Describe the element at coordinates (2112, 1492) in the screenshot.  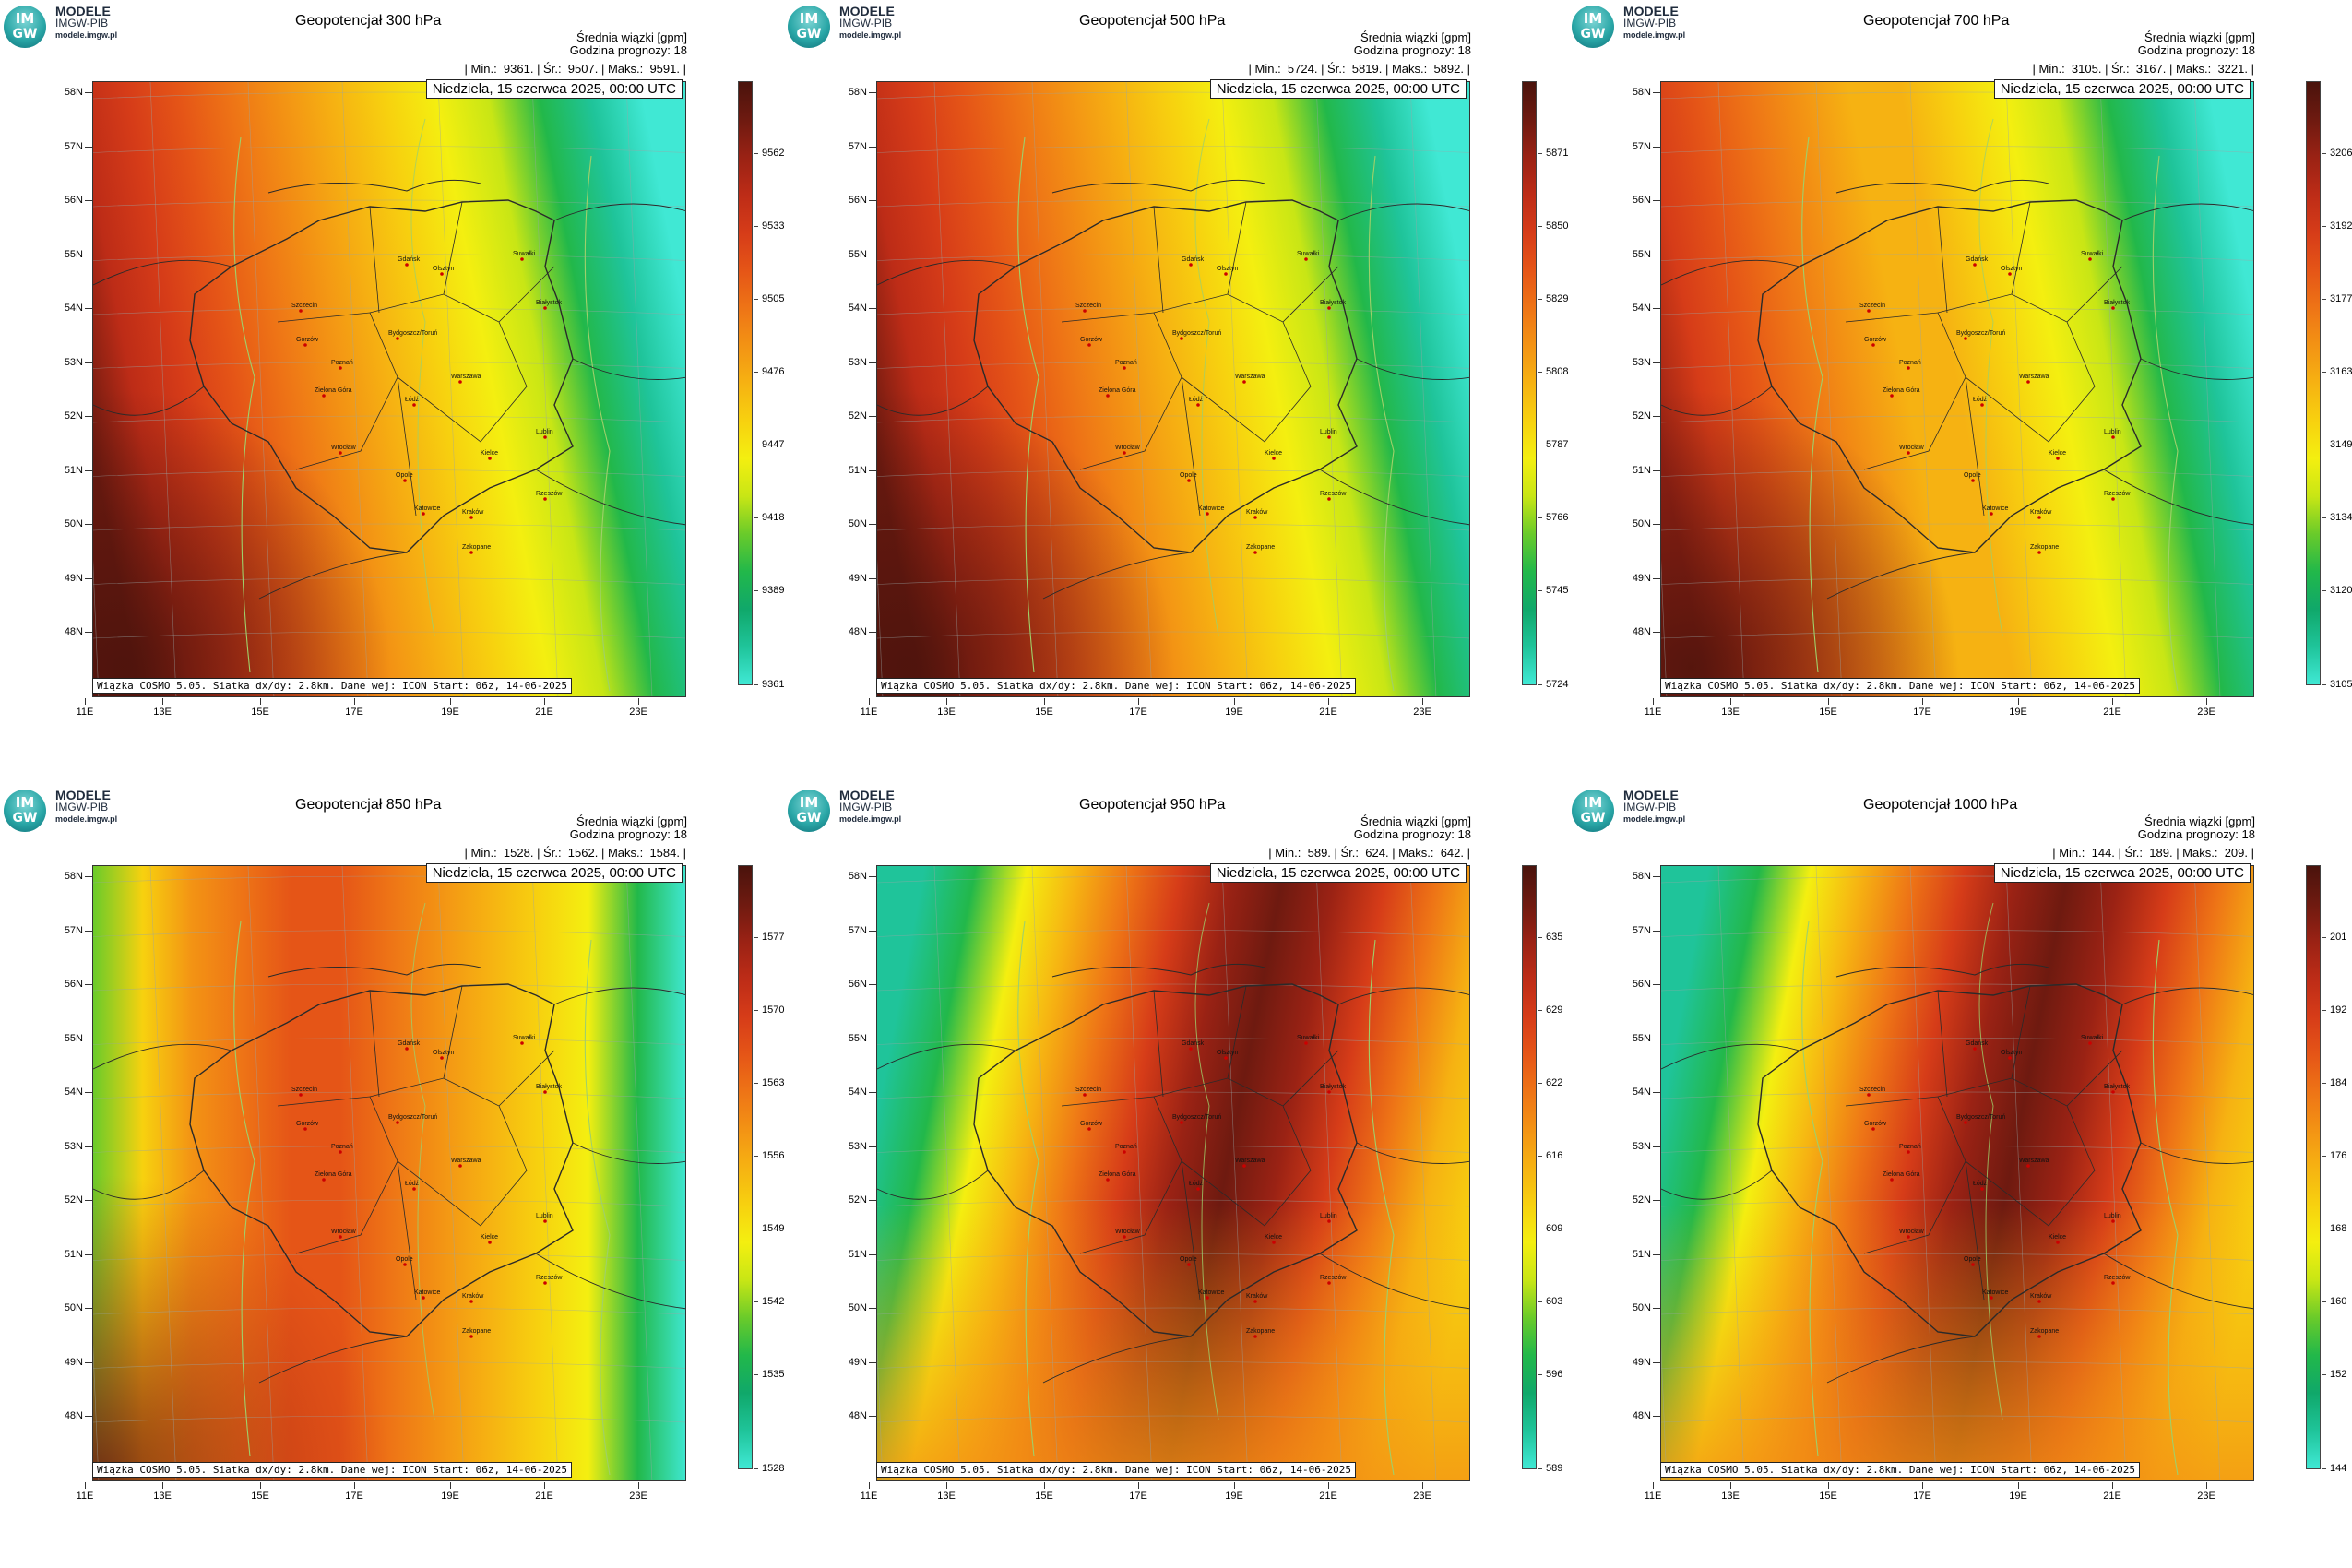
I see `lon-label: 21E` at that location.